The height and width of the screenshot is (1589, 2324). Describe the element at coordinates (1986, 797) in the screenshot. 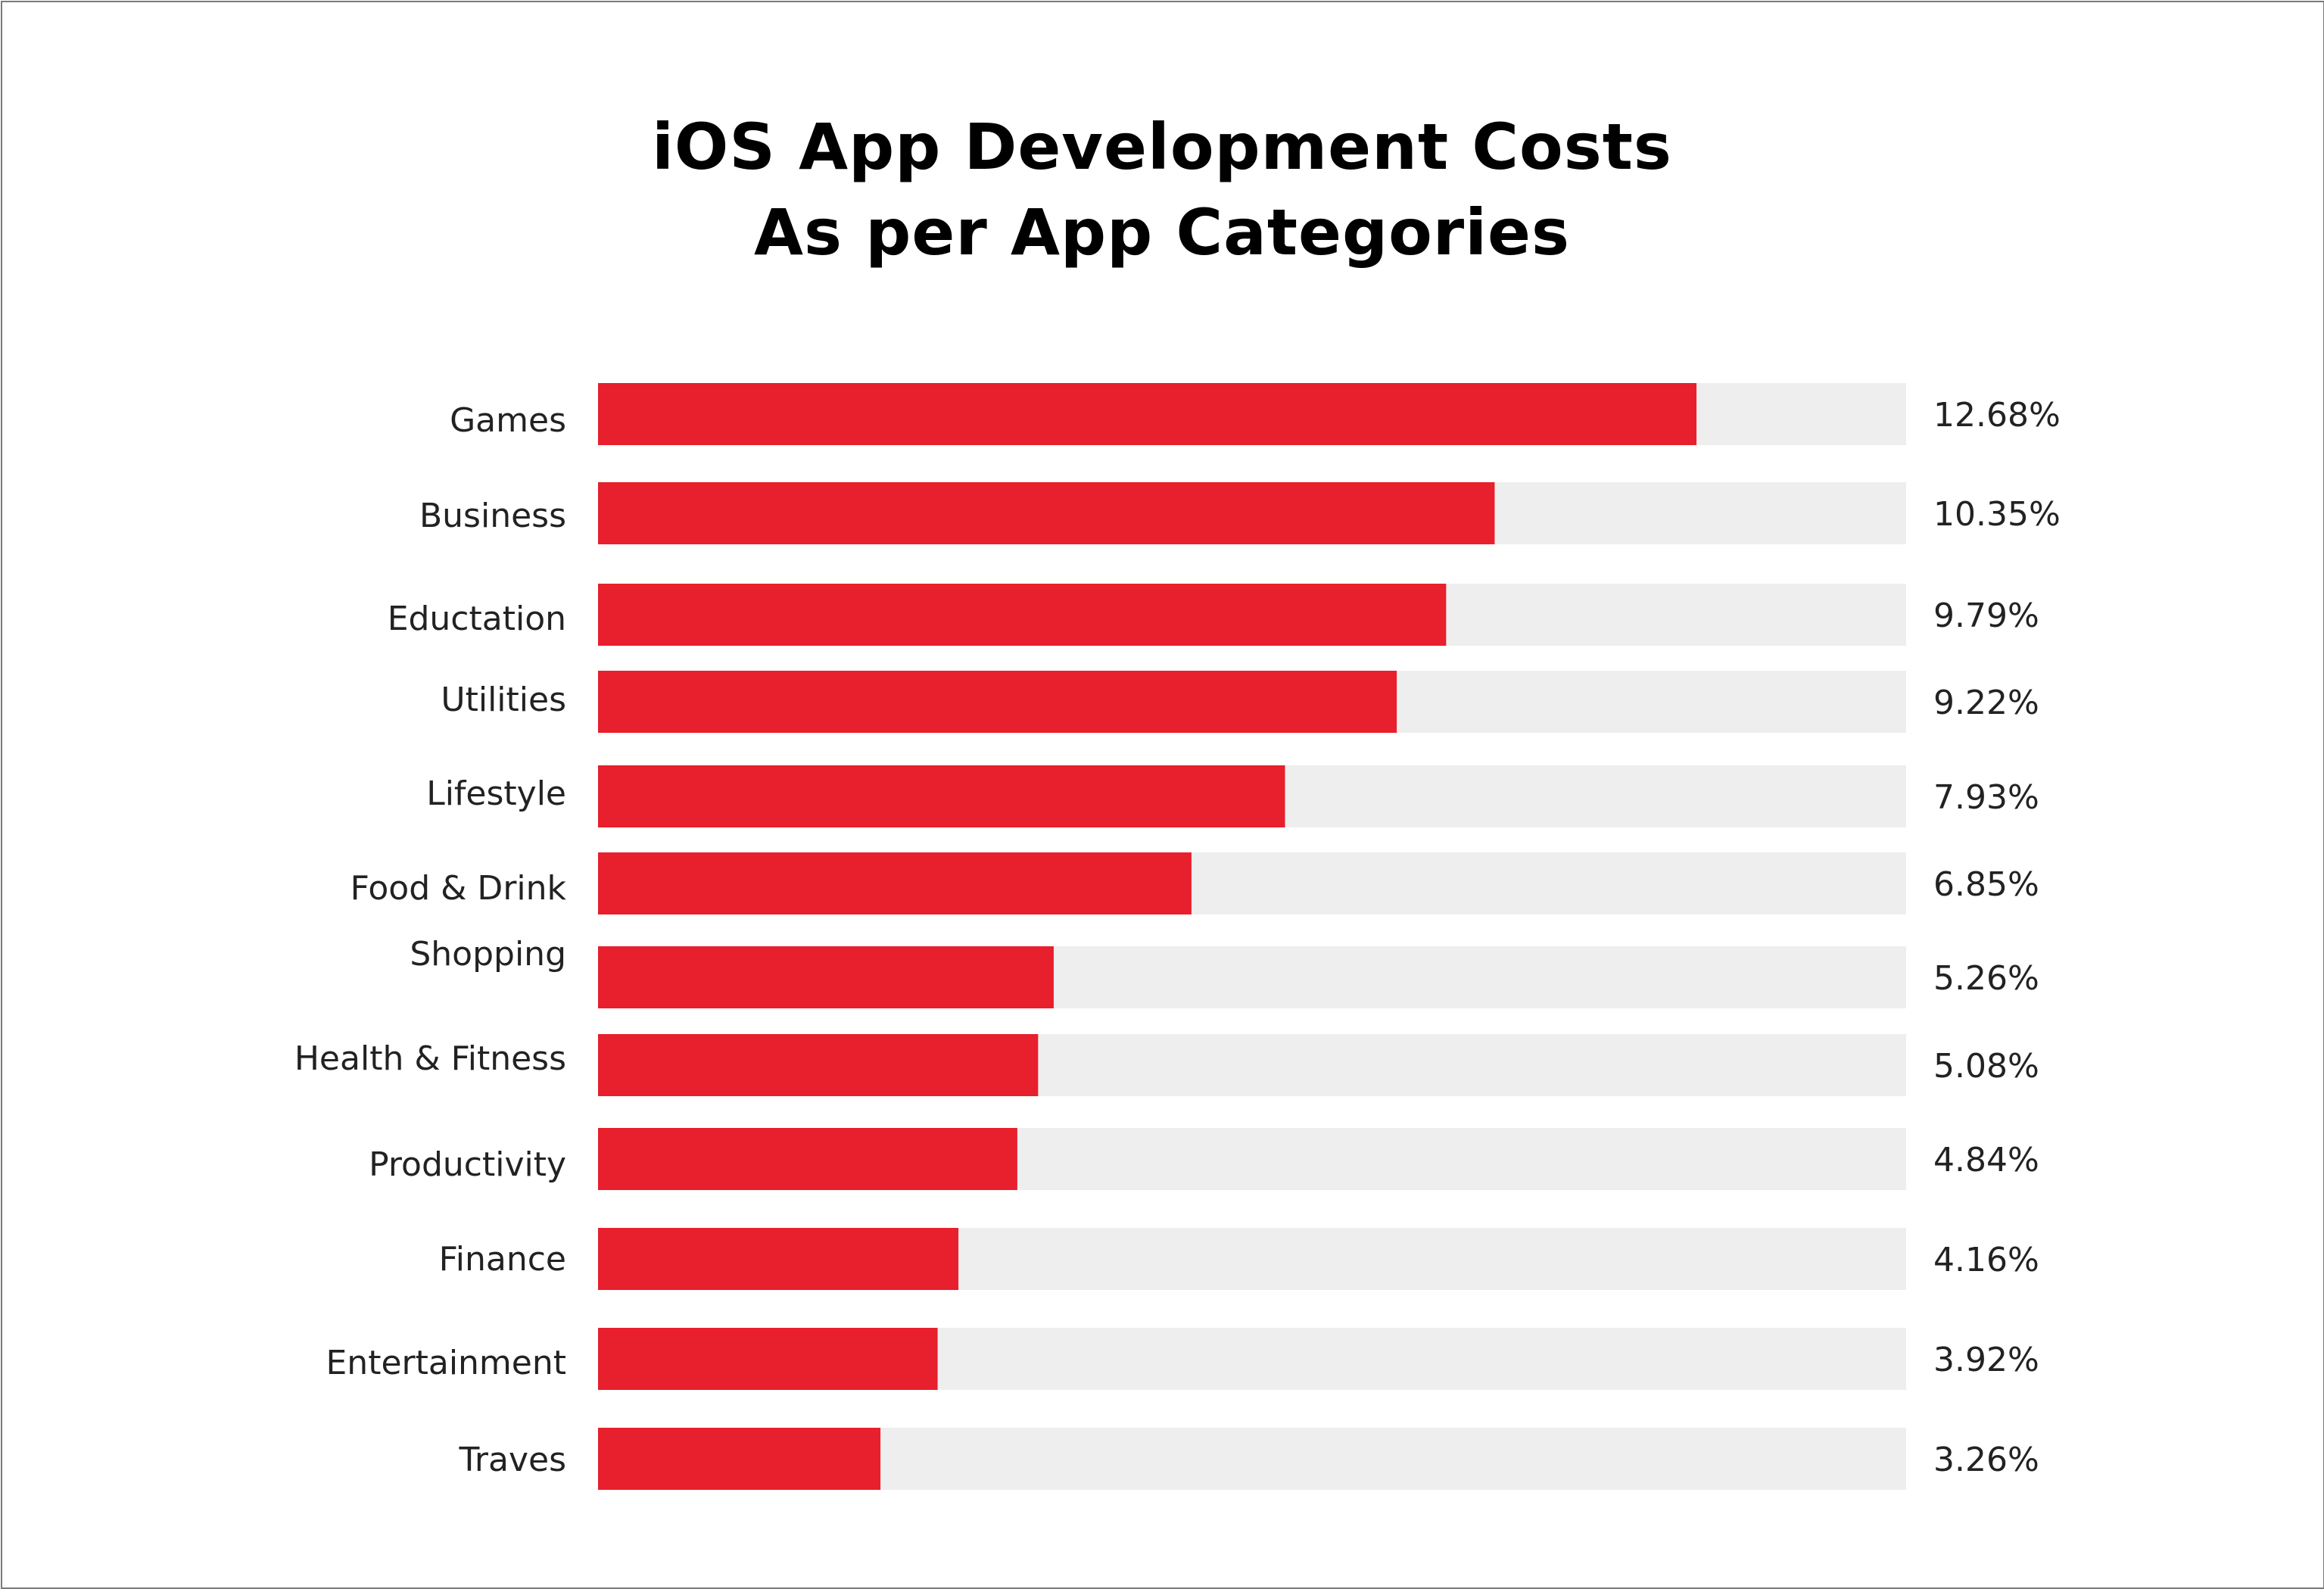

I see `value-label-lifestyle: 7.93%` at that location.